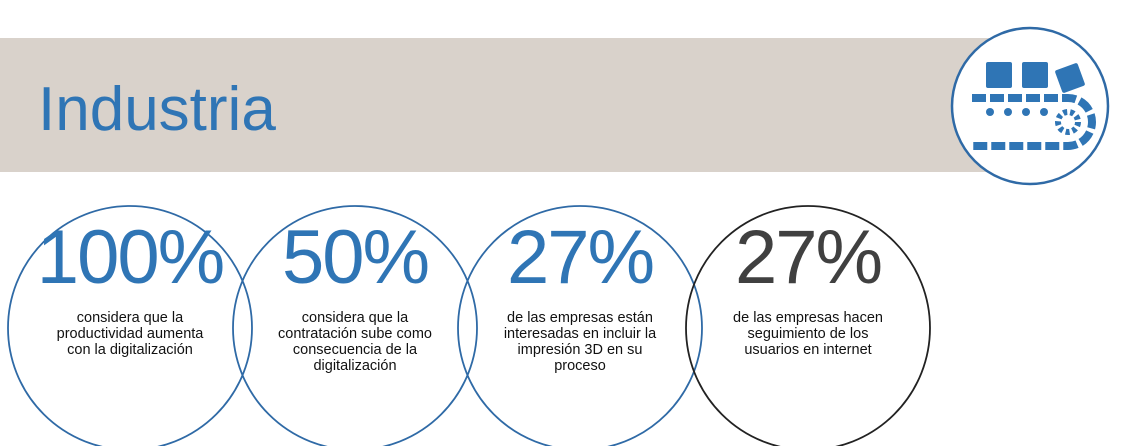  Describe the element at coordinates (157, 109) in the screenshot. I see `title: Industria` at that location.